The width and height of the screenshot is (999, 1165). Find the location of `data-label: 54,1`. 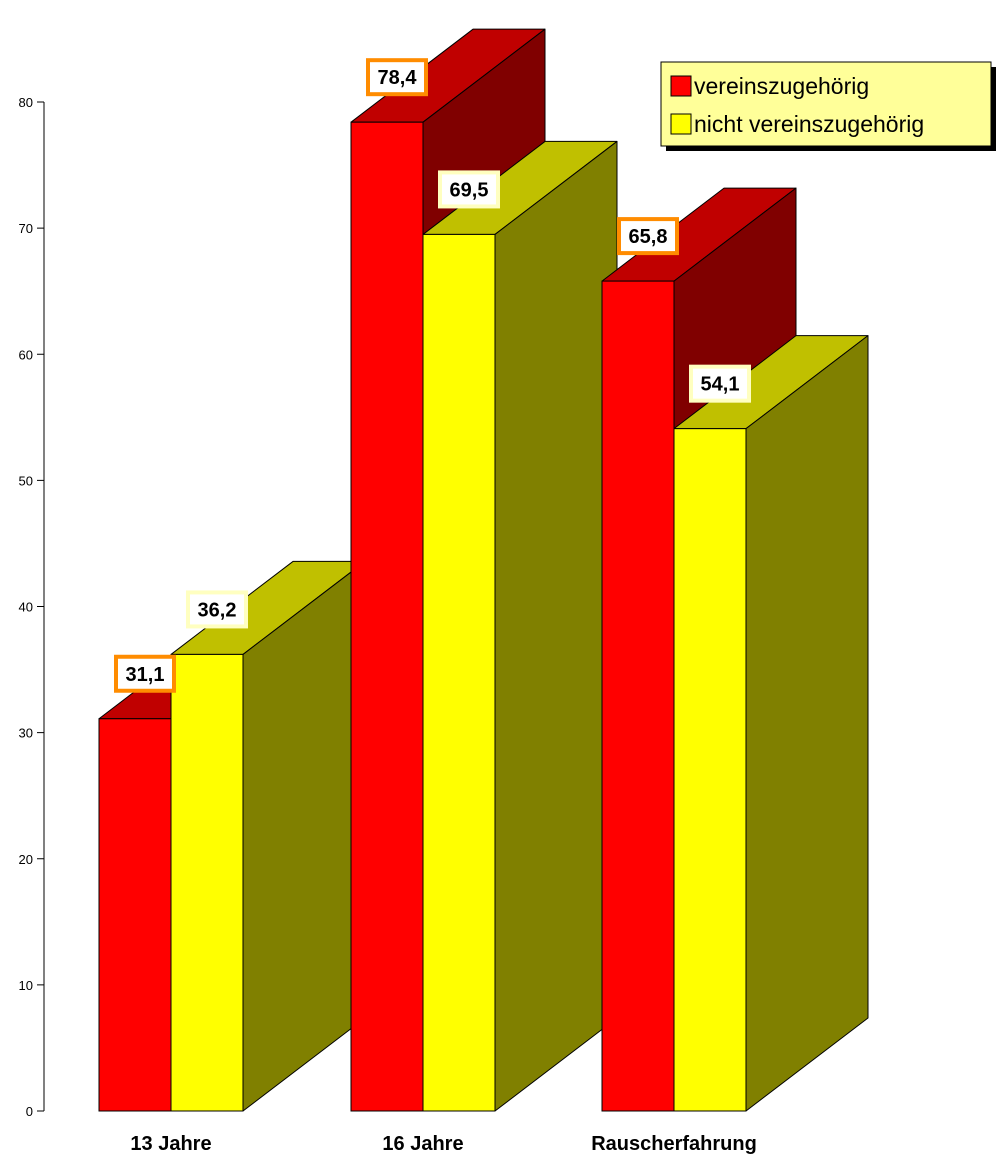

data-label: 54,1 is located at coordinates (720, 383).